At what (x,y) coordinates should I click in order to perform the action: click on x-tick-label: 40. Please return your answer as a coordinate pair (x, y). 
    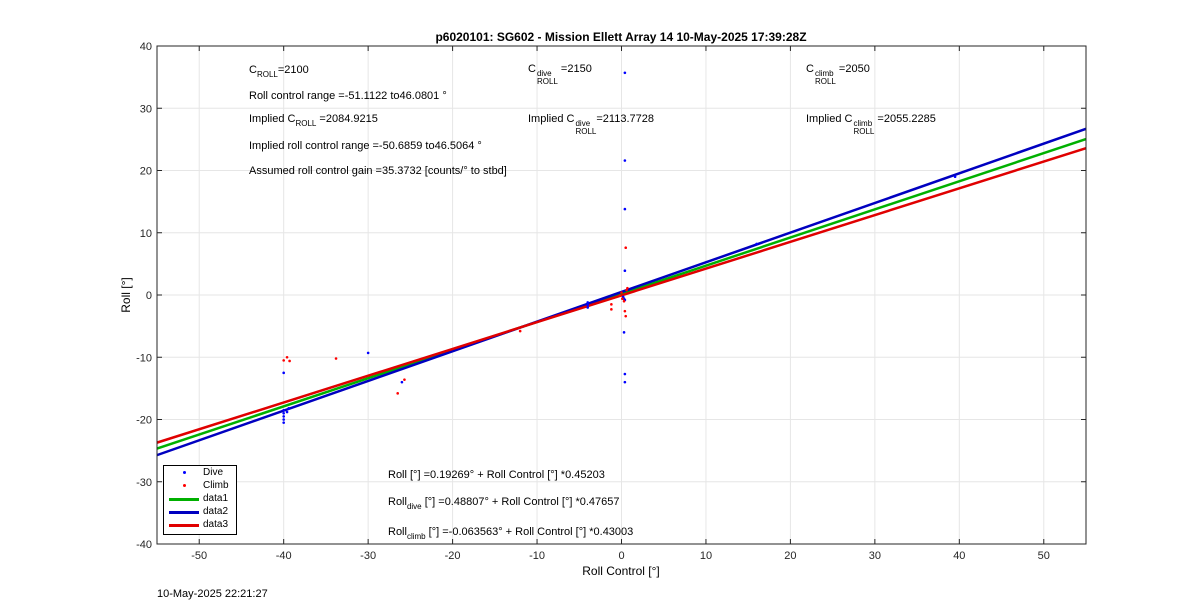
    Looking at the image, I should click on (959, 556).